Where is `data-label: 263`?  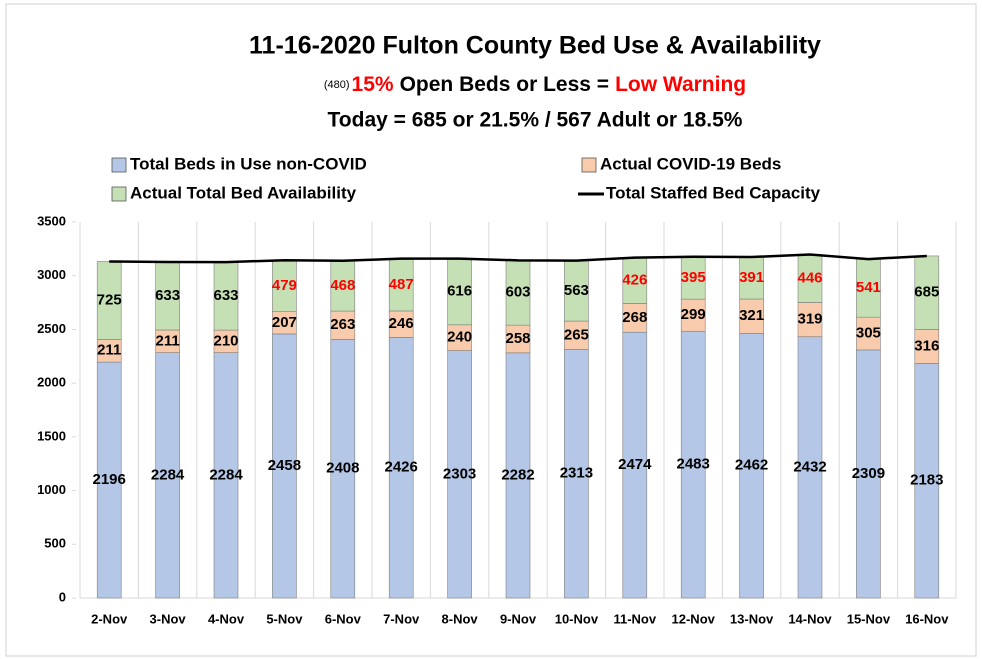 data-label: 263 is located at coordinates (342, 324).